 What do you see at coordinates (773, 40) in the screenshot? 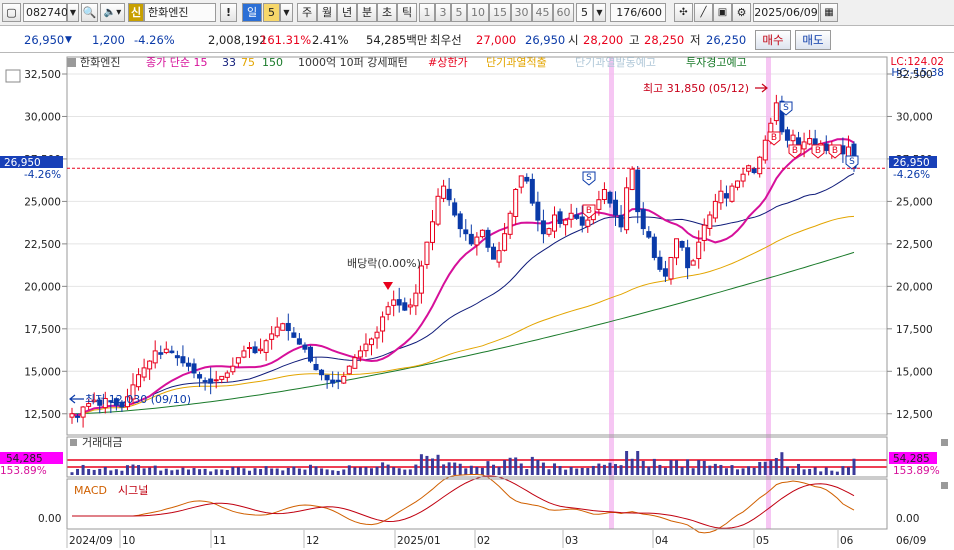
I see `buy-button: 매수` at bounding box center [773, 40].